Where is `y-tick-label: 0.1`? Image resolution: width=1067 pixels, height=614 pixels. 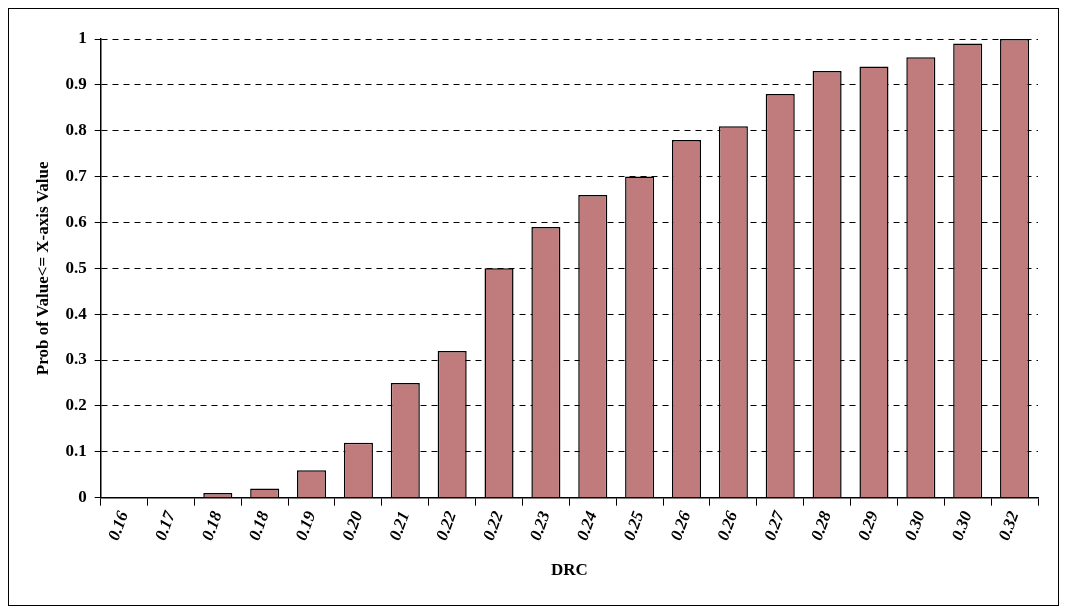
y-tick-label: 0.1 is located at coordinates (76, 451).